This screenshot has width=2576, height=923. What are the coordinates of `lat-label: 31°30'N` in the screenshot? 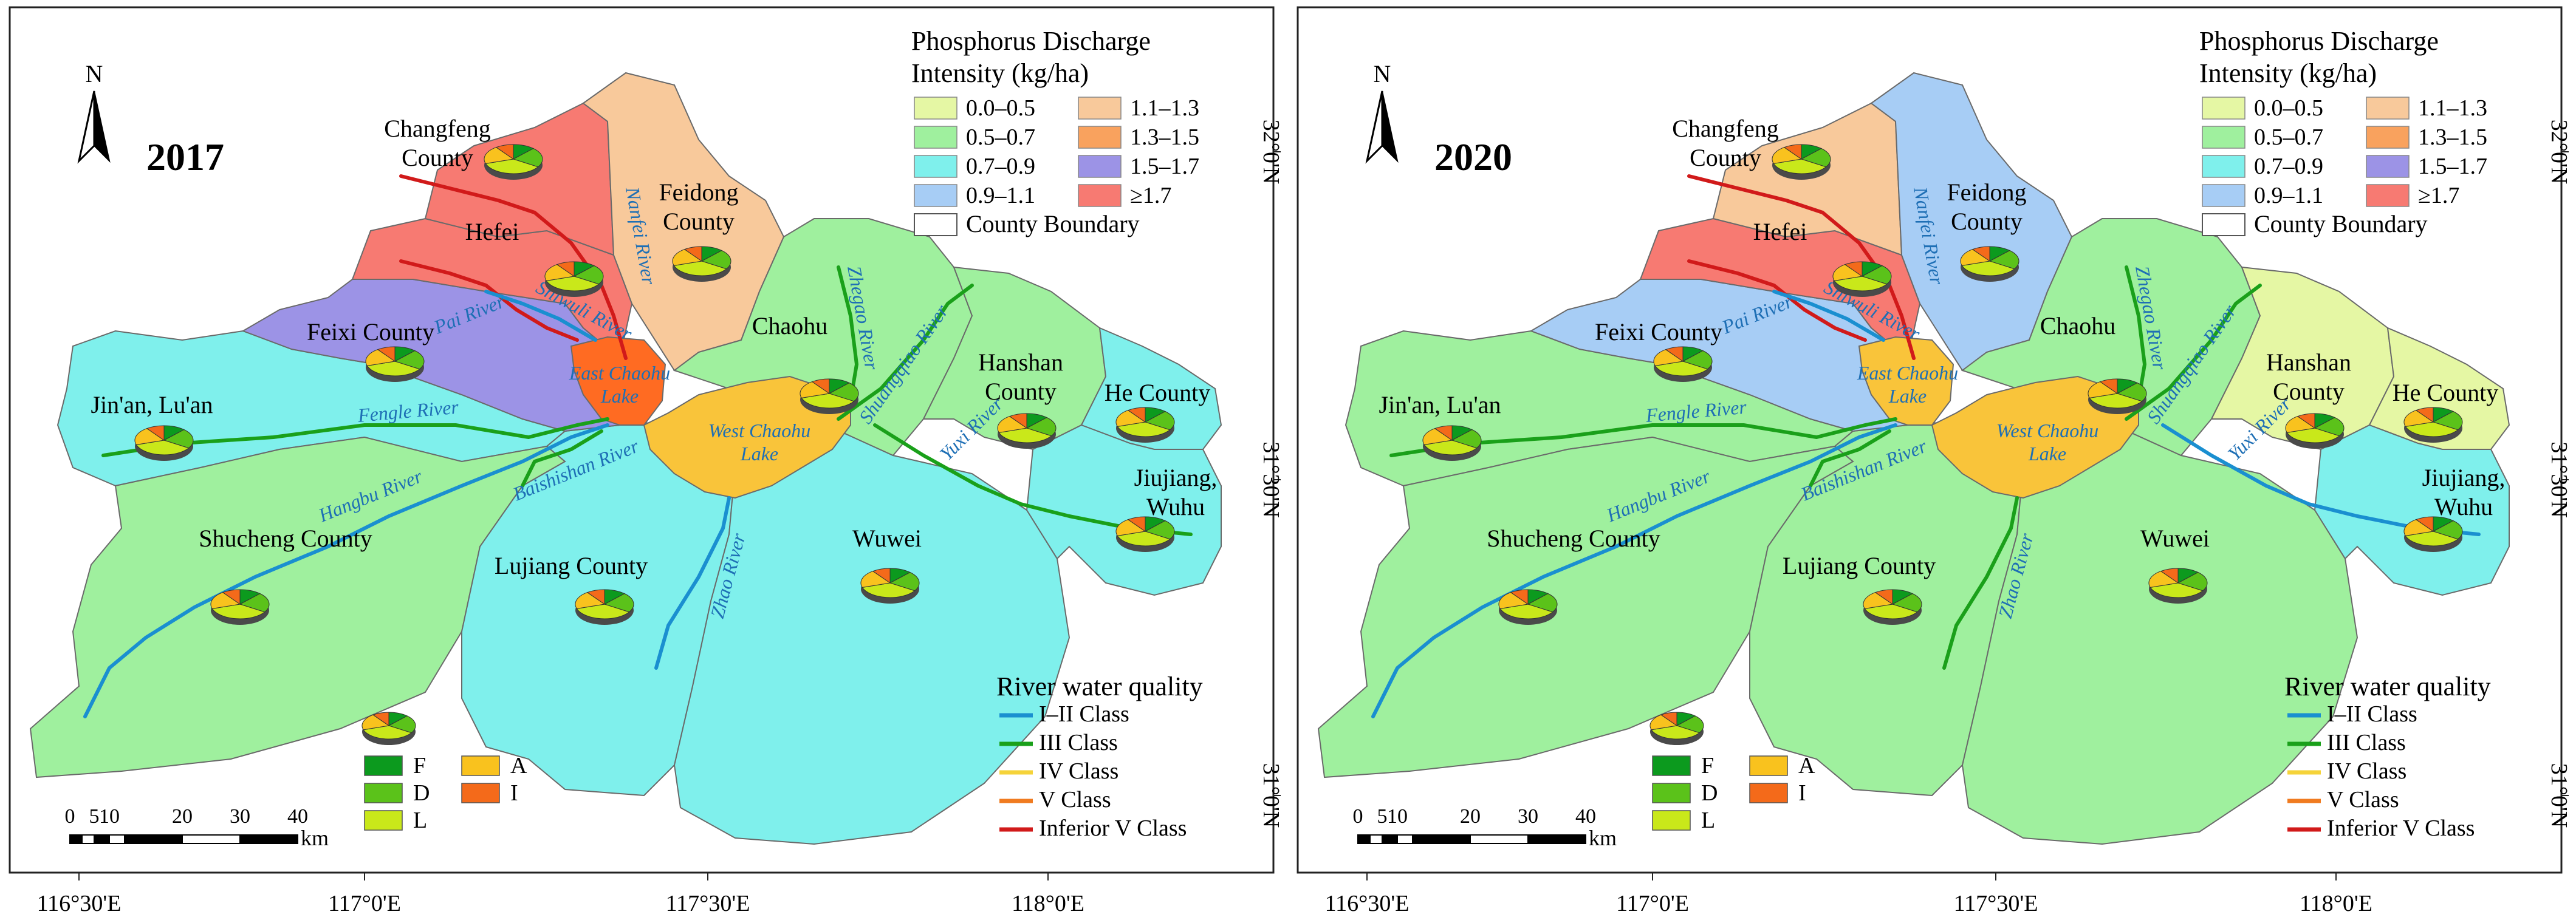 It's located at (2558, 479).